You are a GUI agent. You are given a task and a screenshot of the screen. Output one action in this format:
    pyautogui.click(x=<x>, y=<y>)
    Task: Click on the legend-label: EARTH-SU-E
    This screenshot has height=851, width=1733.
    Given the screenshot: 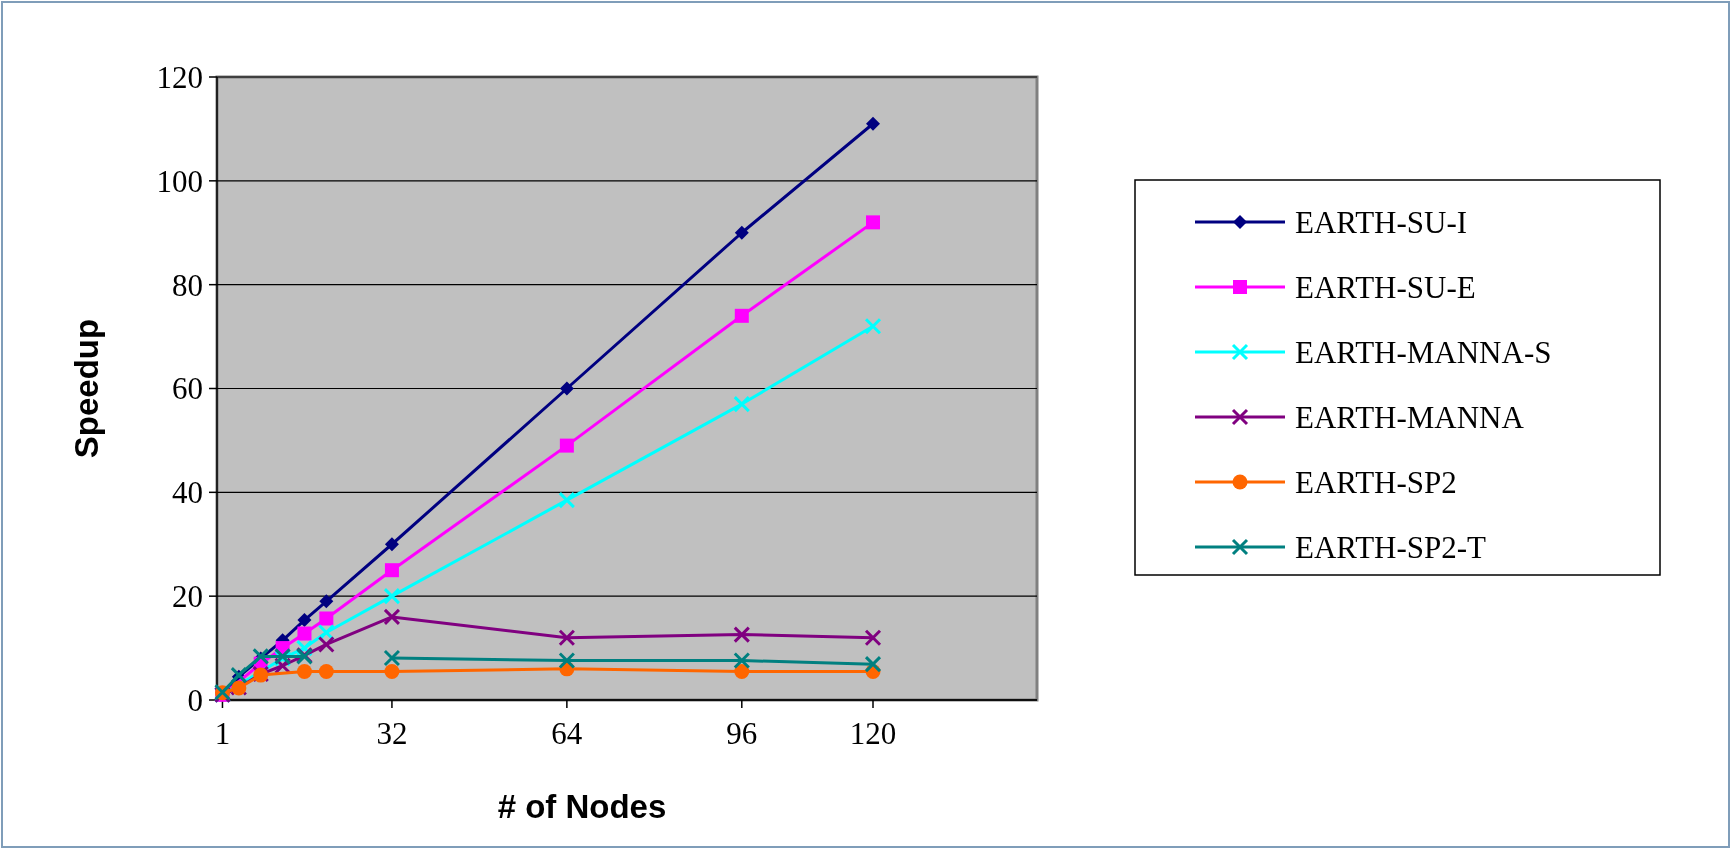 What is the action you would take?
    pyautogui.click(x=1385, y=287)
    